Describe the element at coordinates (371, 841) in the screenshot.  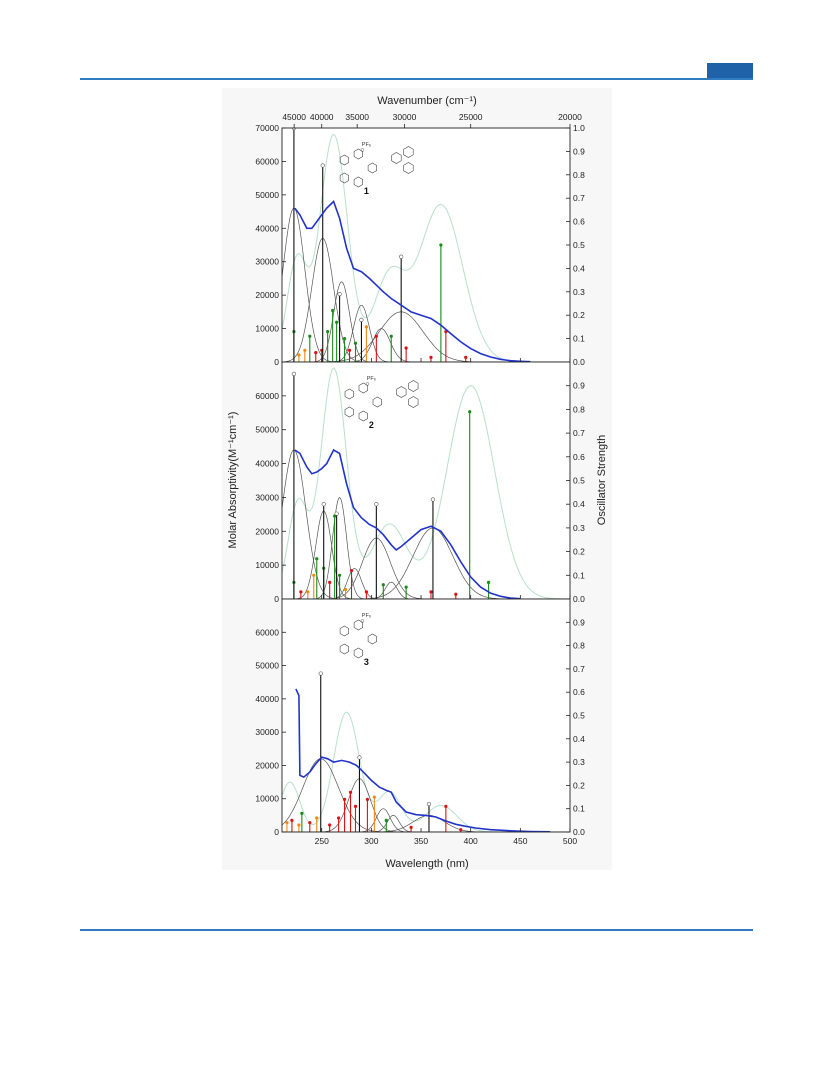
I see `x-tick-label: 300` at that location.